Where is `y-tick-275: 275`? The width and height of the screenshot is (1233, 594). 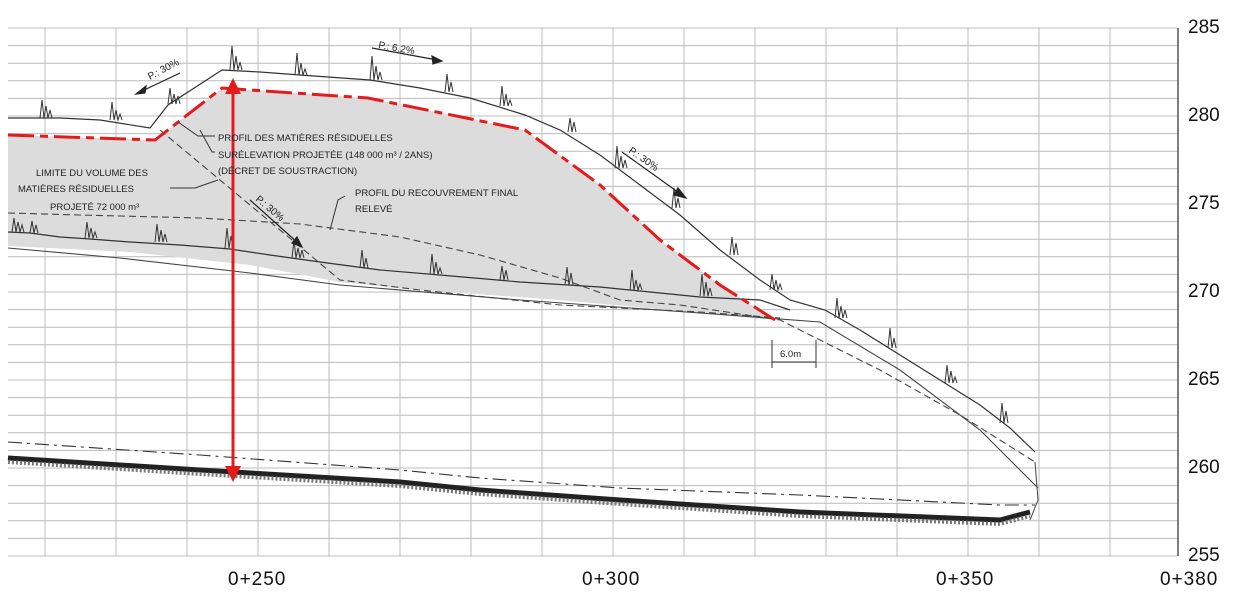
y-tick-275: 275 is located at coordinates (1204, 203).